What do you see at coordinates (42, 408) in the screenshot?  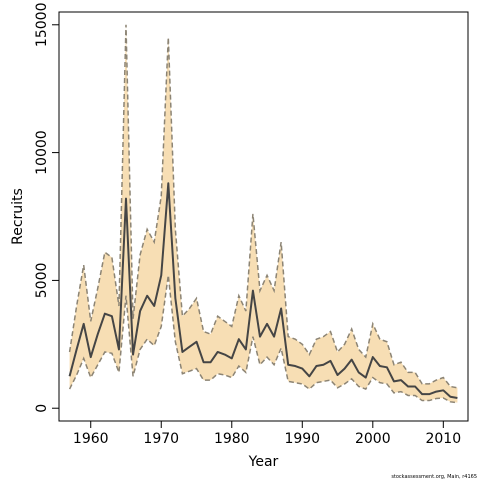 I see `y-tick-label: 0` at bounding box center [42, 408].